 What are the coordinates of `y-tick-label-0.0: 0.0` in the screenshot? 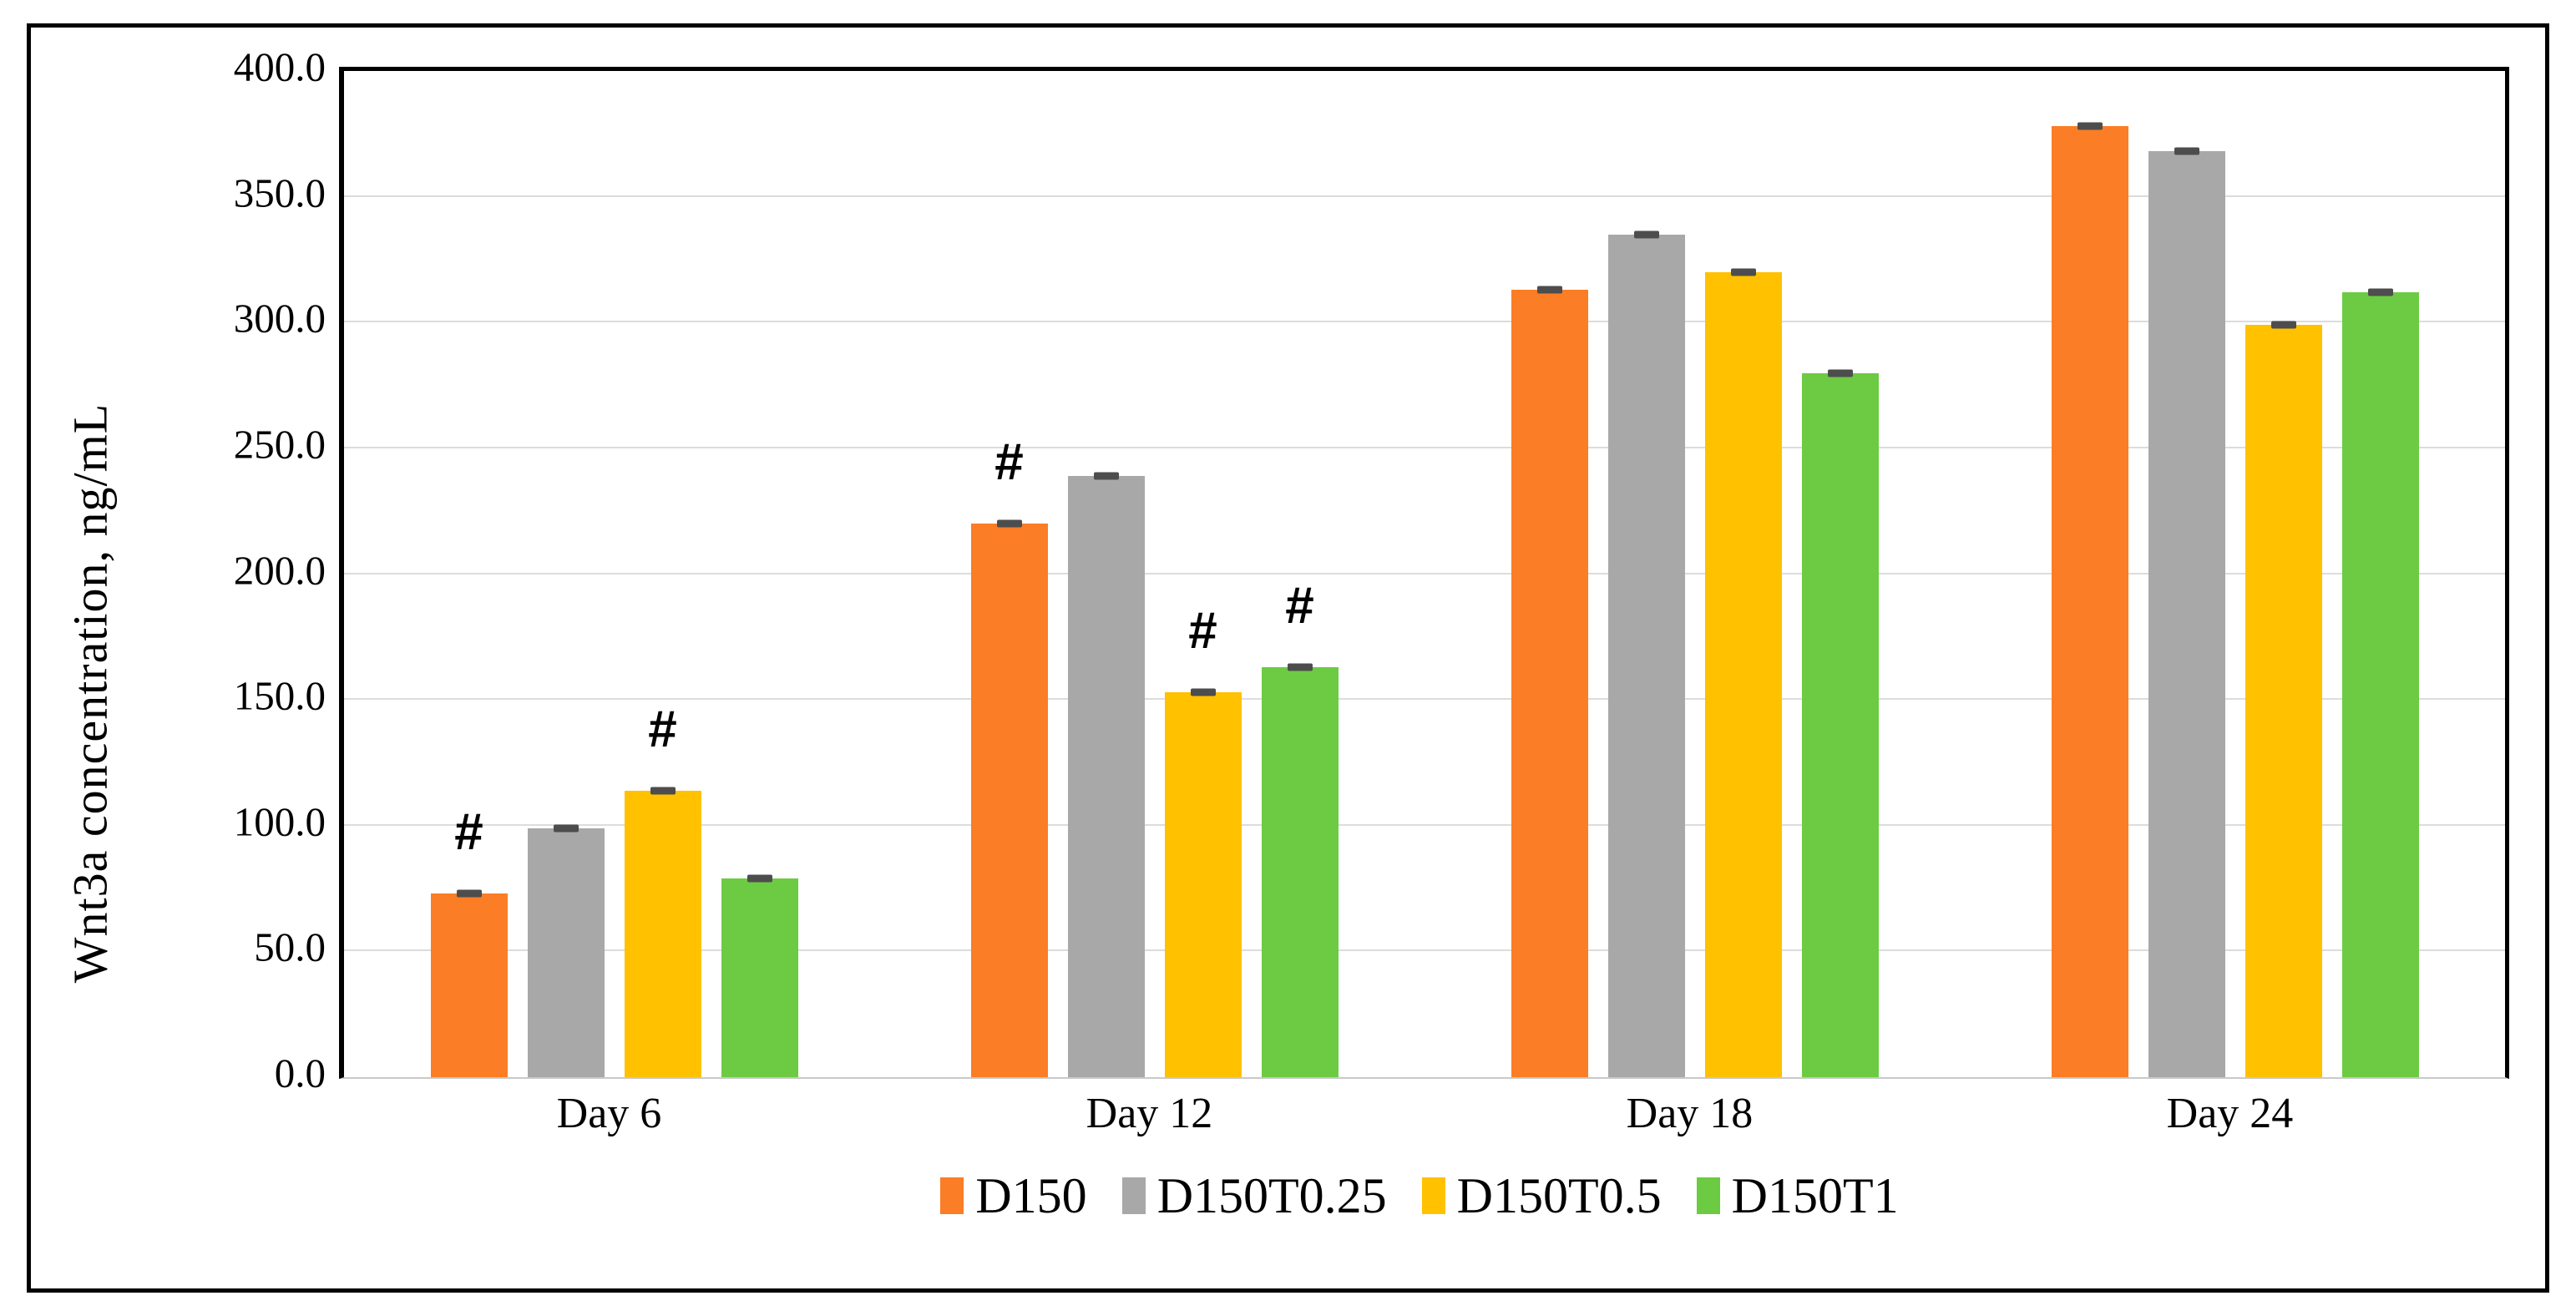 It's located at (300, 1073).